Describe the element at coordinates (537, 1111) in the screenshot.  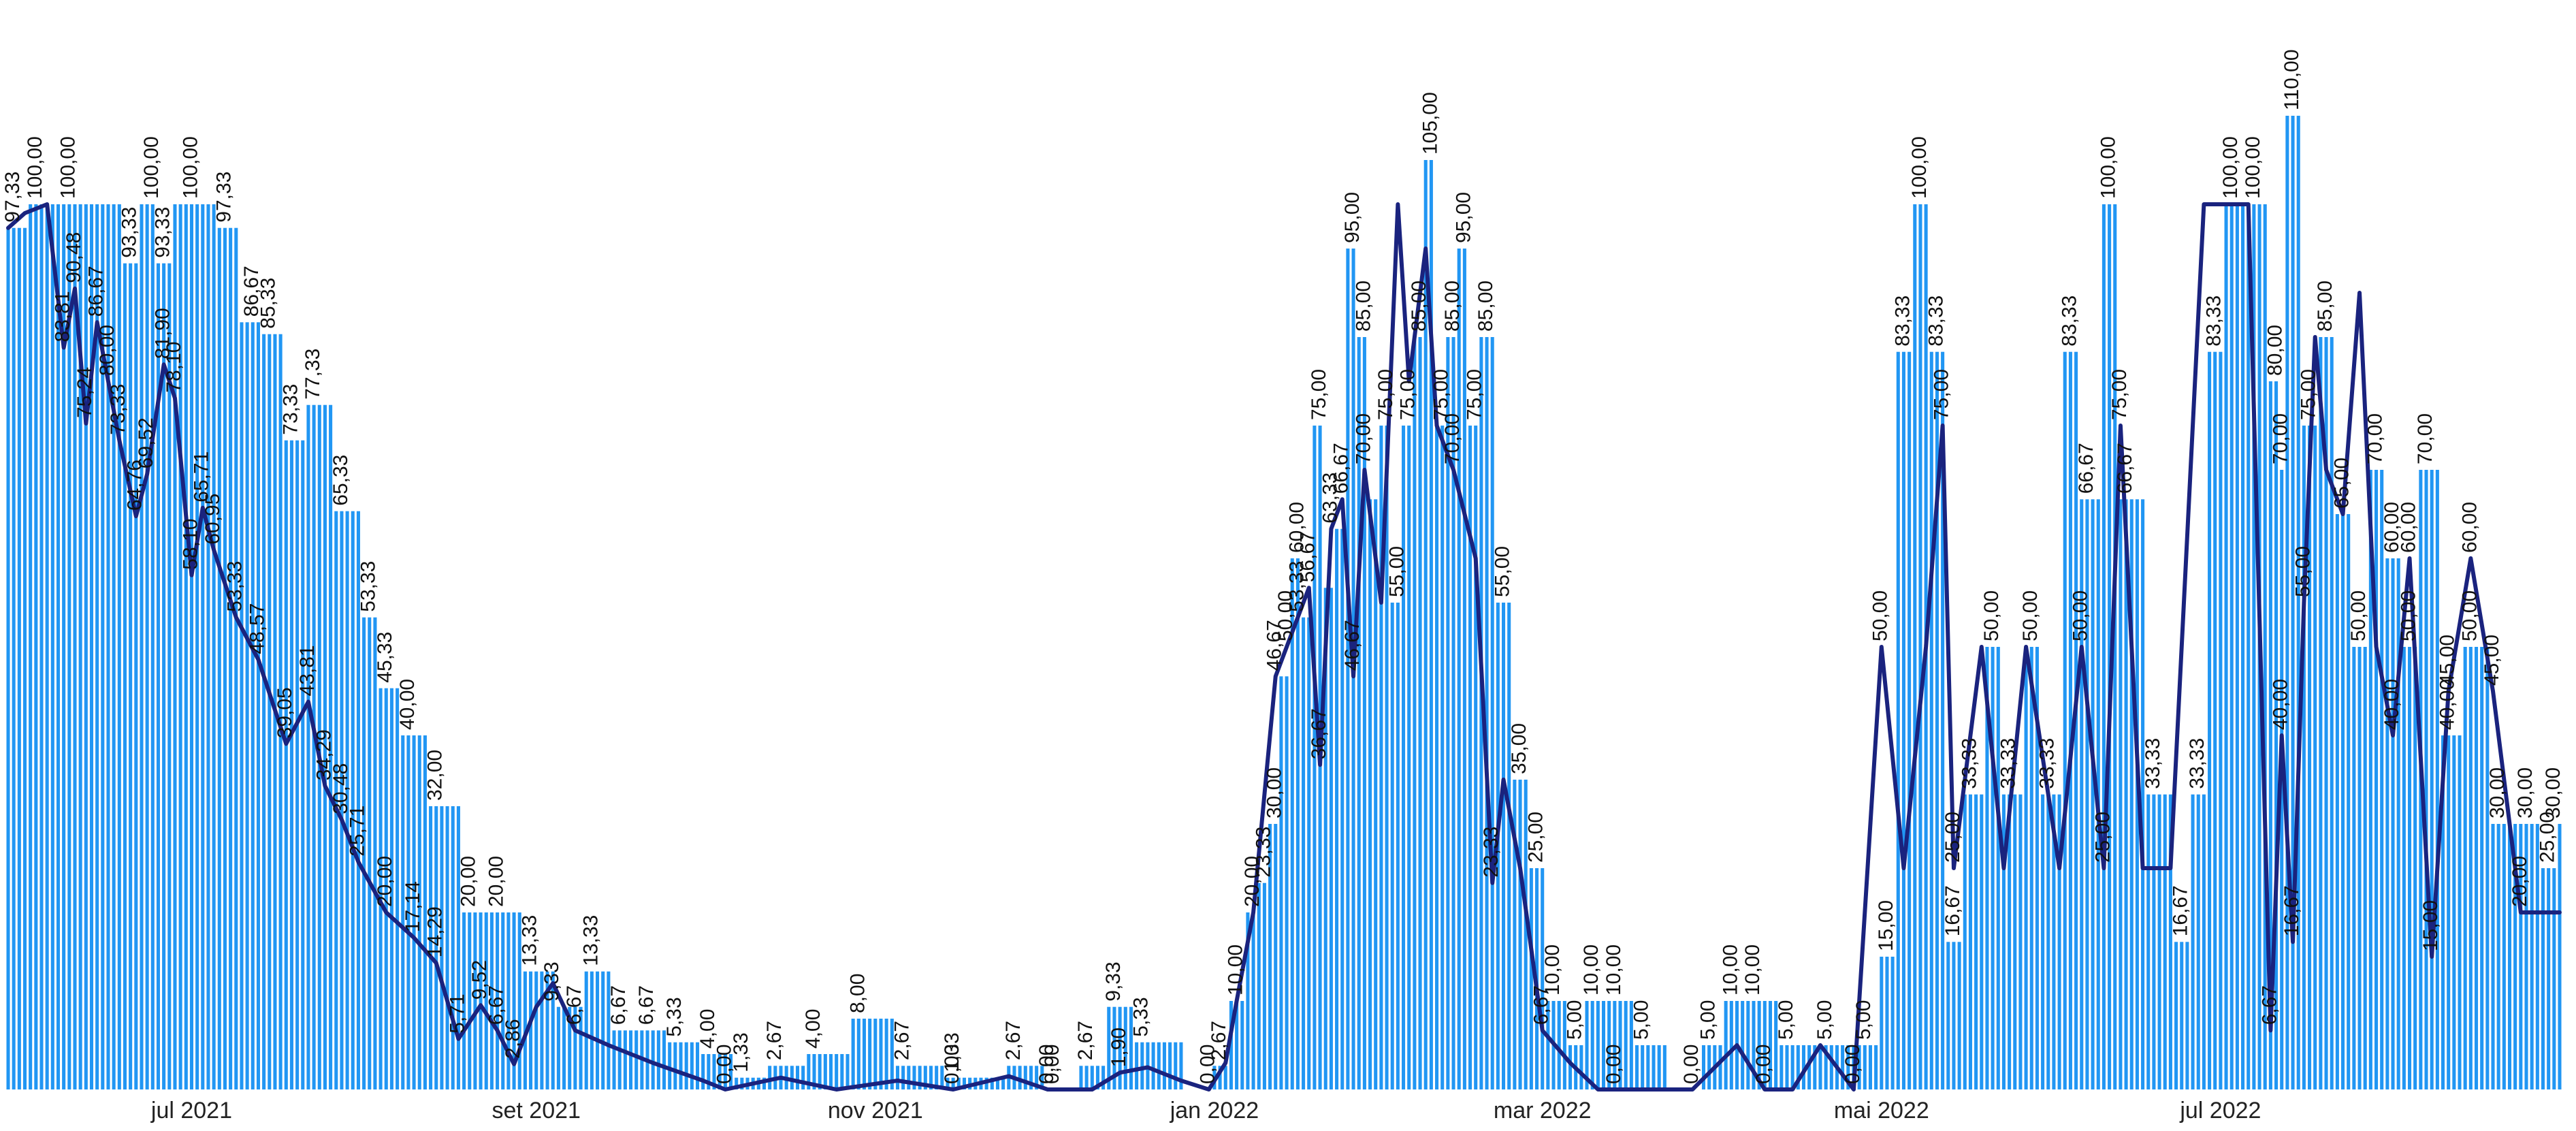
I see `x-tick-label: set 2021` at that location.